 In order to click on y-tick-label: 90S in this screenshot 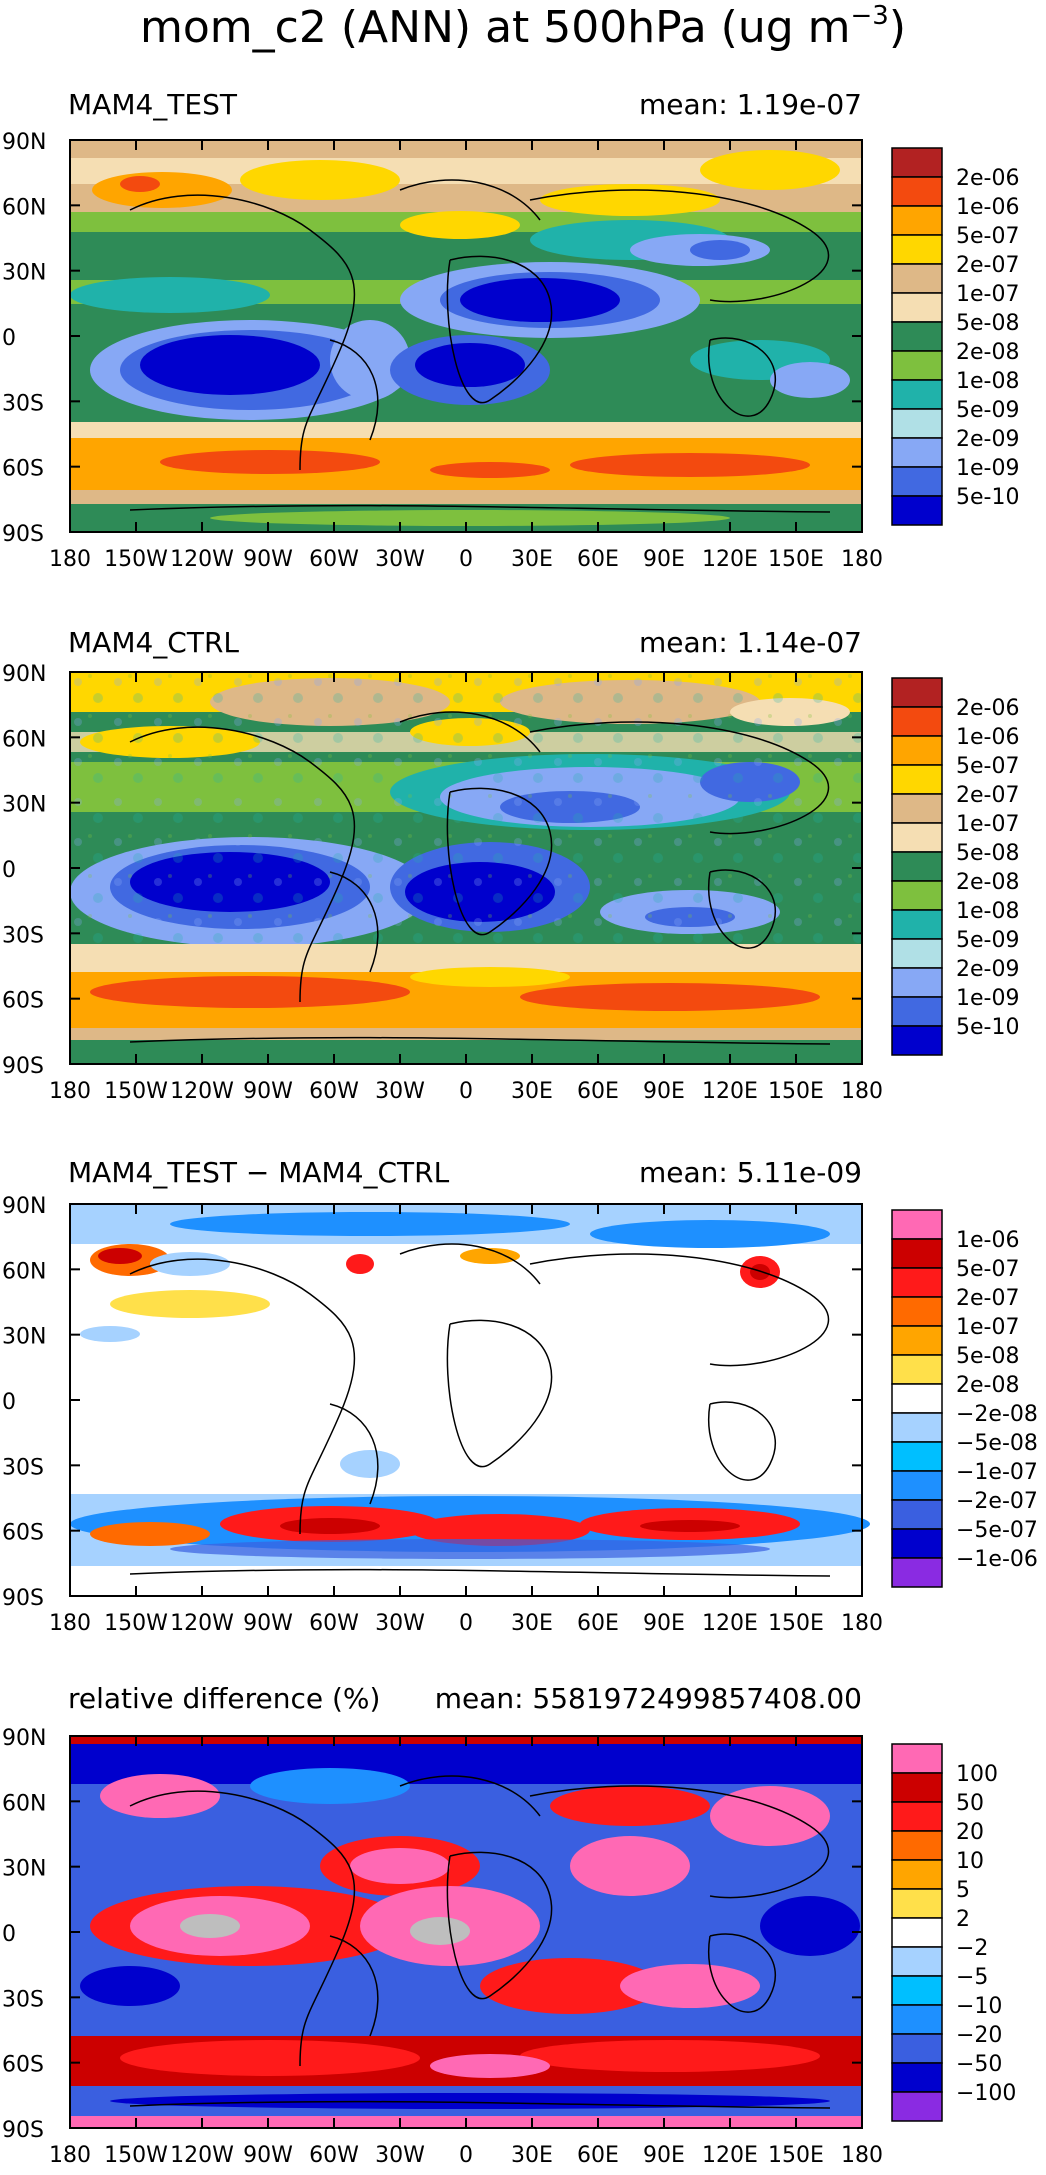, I will do `click(23, 1598)`.